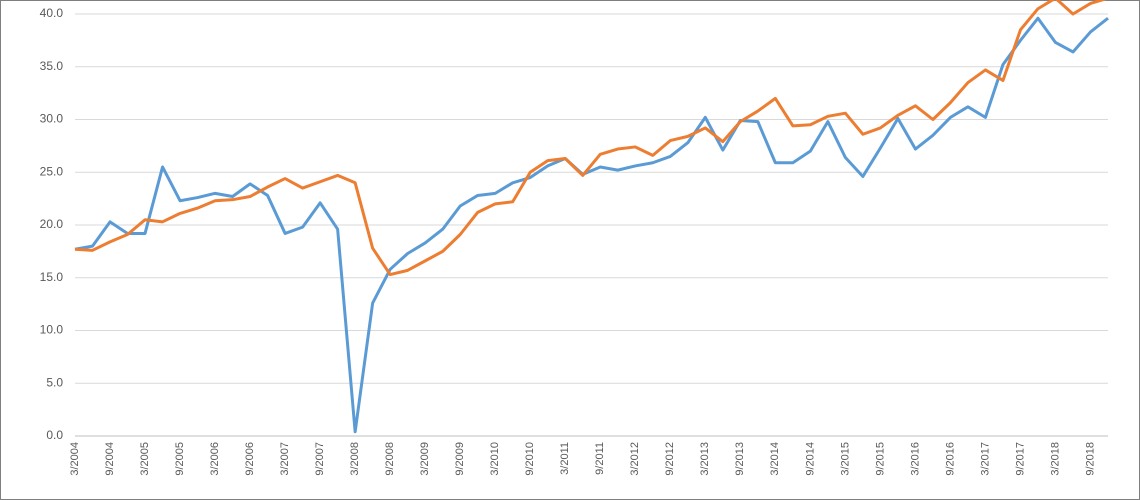  What do you see at coordinates (425, 459) in the screenshot?
I see `x-tick-label: 3/2009` at bounding box center [425, 459].